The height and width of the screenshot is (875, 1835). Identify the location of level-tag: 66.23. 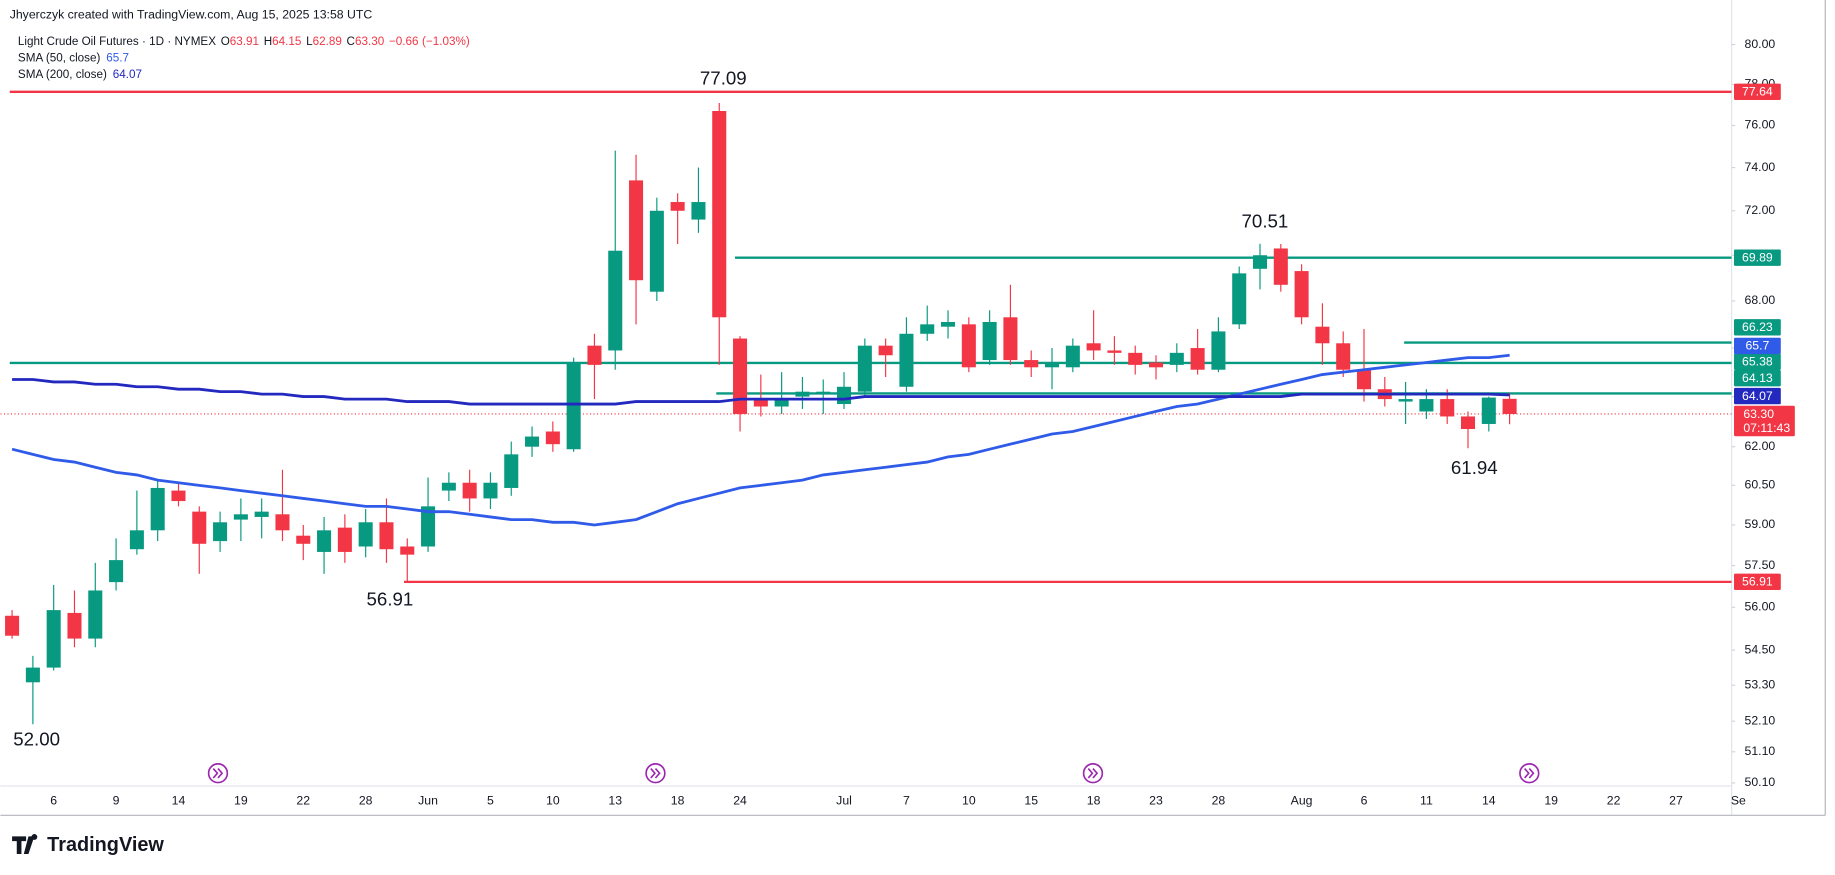
(1757, 327).